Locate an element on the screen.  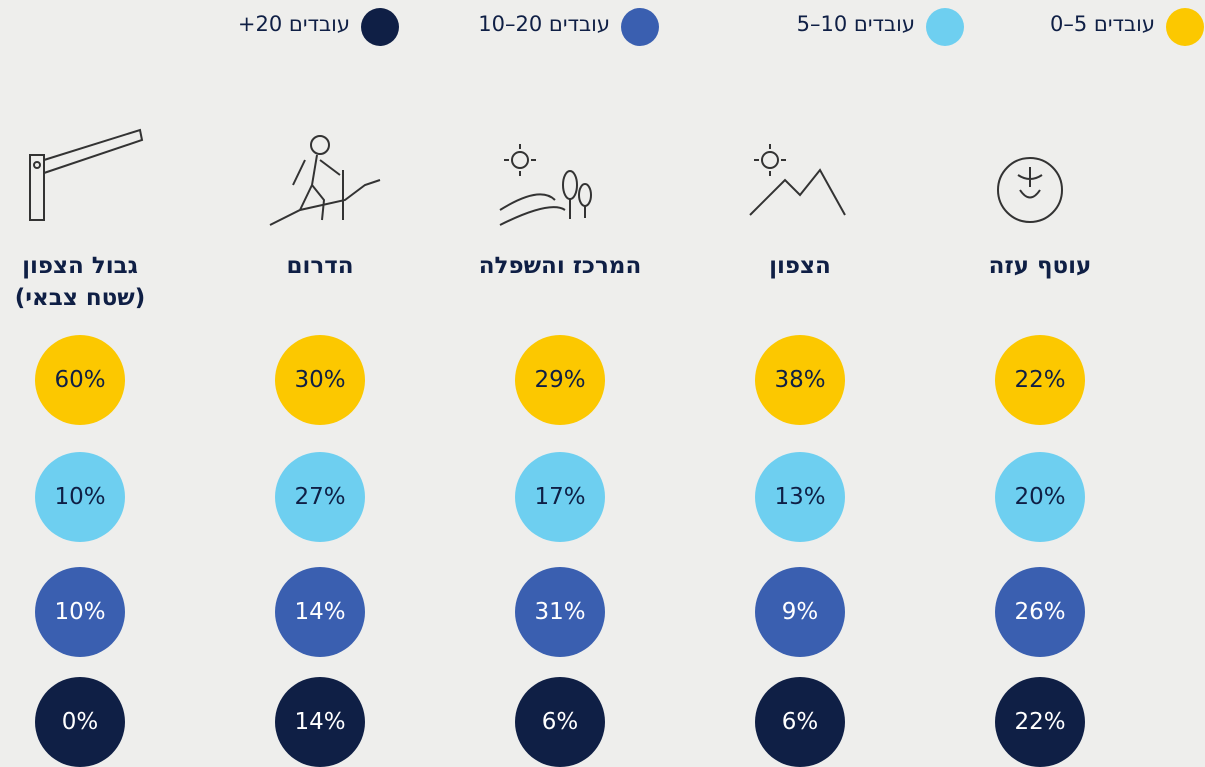
value-circle: 13% is located at coordinates (800, 497).